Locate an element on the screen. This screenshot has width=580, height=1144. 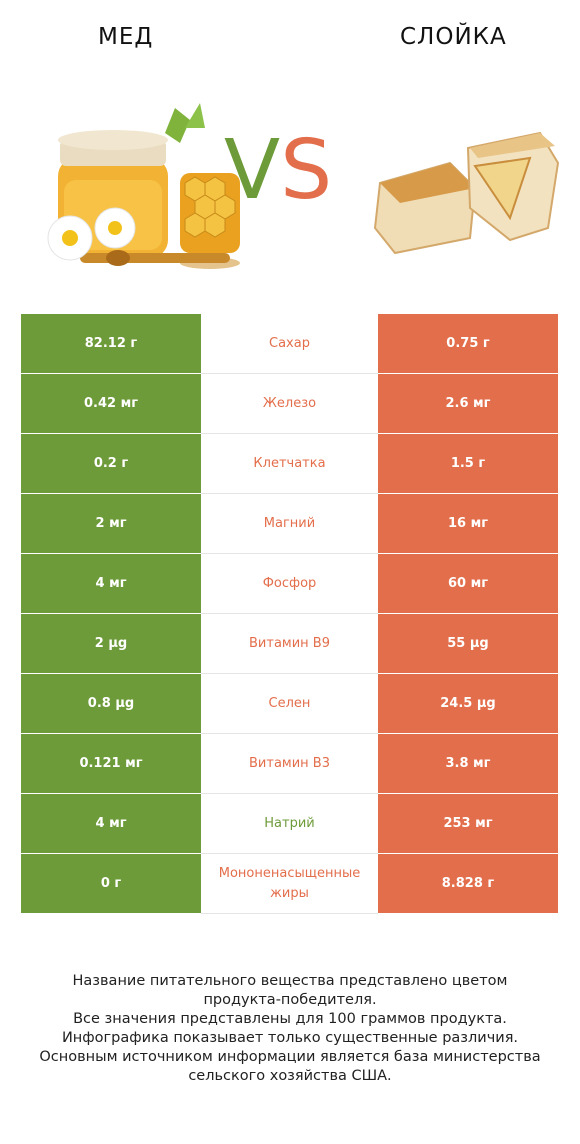
left-value: 0 г is located at coordinates (111, 883).